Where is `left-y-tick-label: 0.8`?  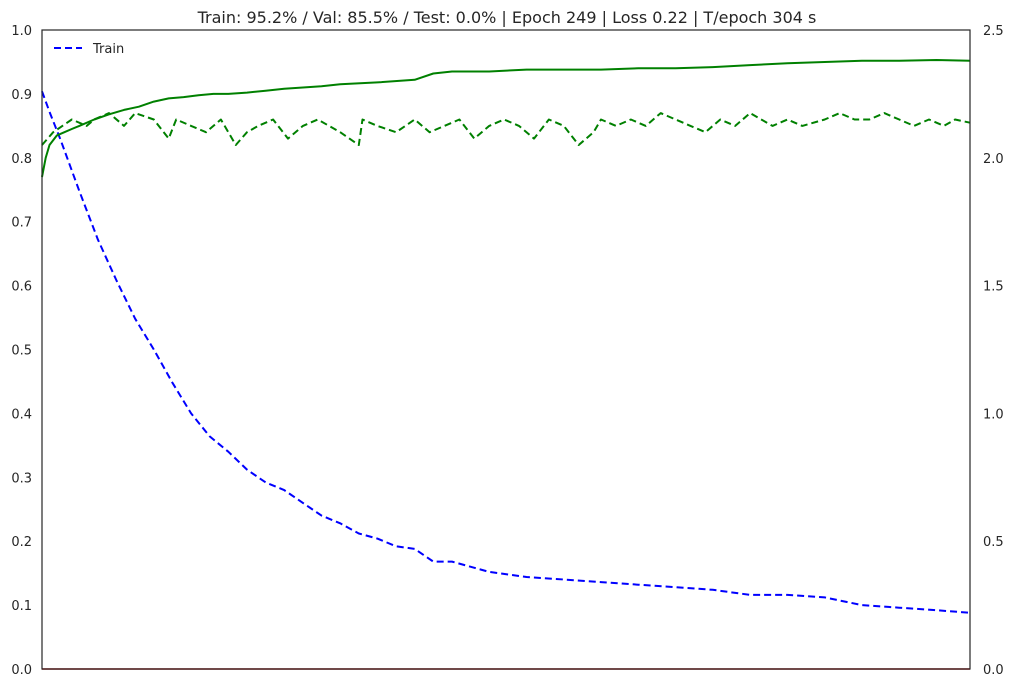
left-y-tick-label: 0.8 is located at coordinates (21, 159).